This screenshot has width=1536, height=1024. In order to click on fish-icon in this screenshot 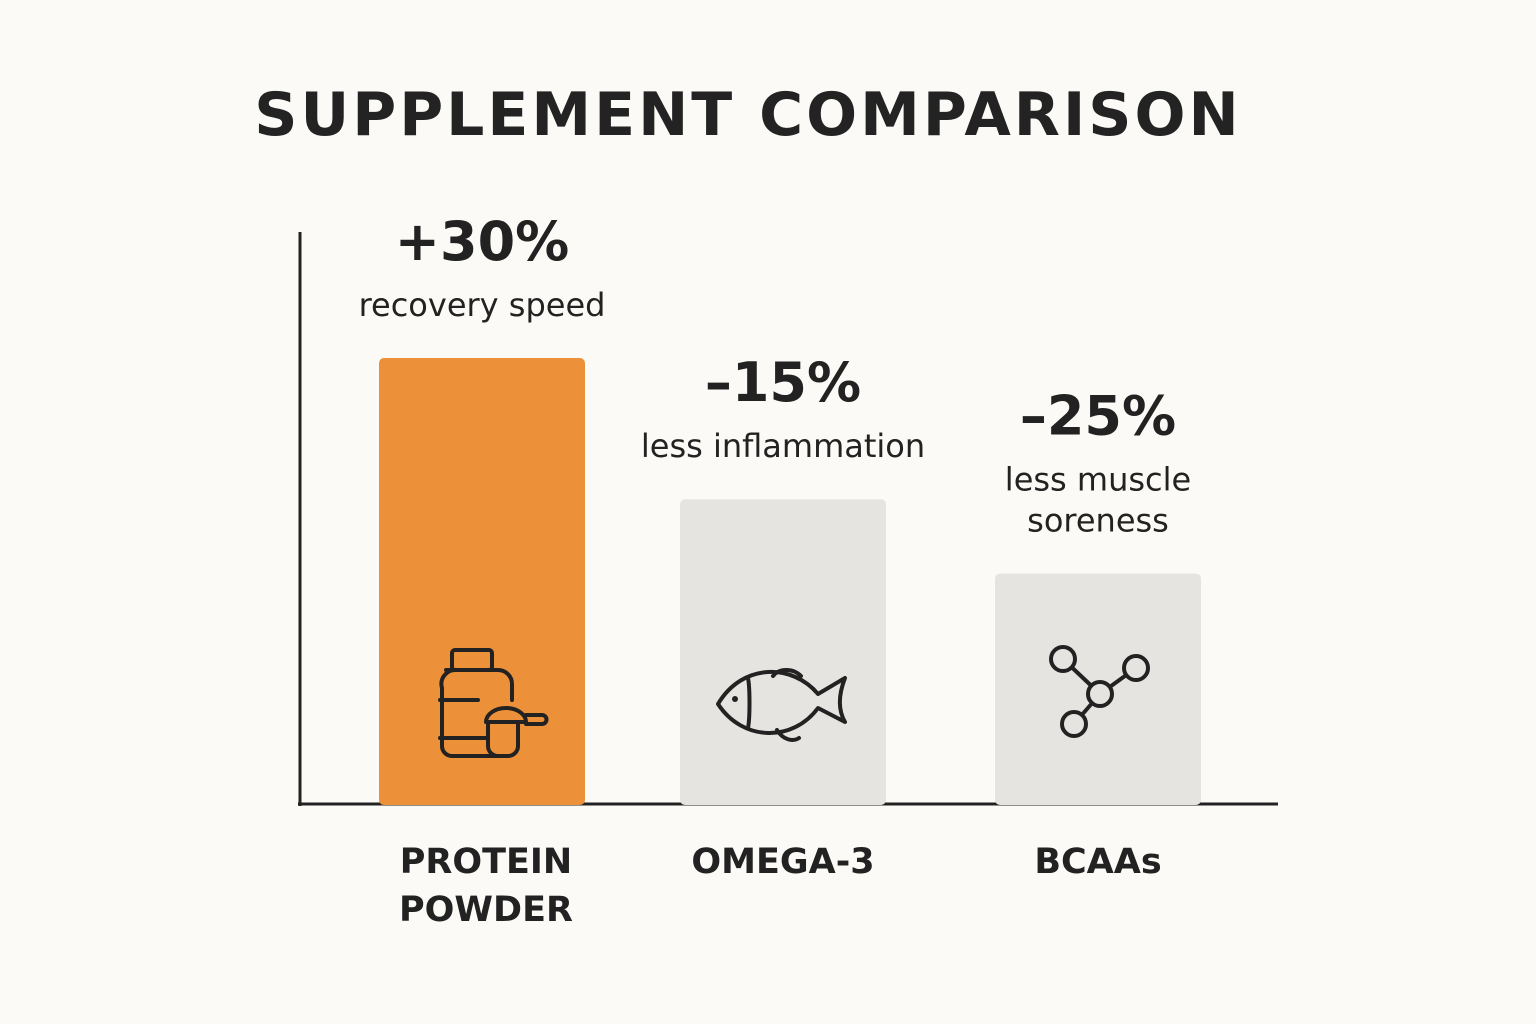, I will do `click(781, 705)`.